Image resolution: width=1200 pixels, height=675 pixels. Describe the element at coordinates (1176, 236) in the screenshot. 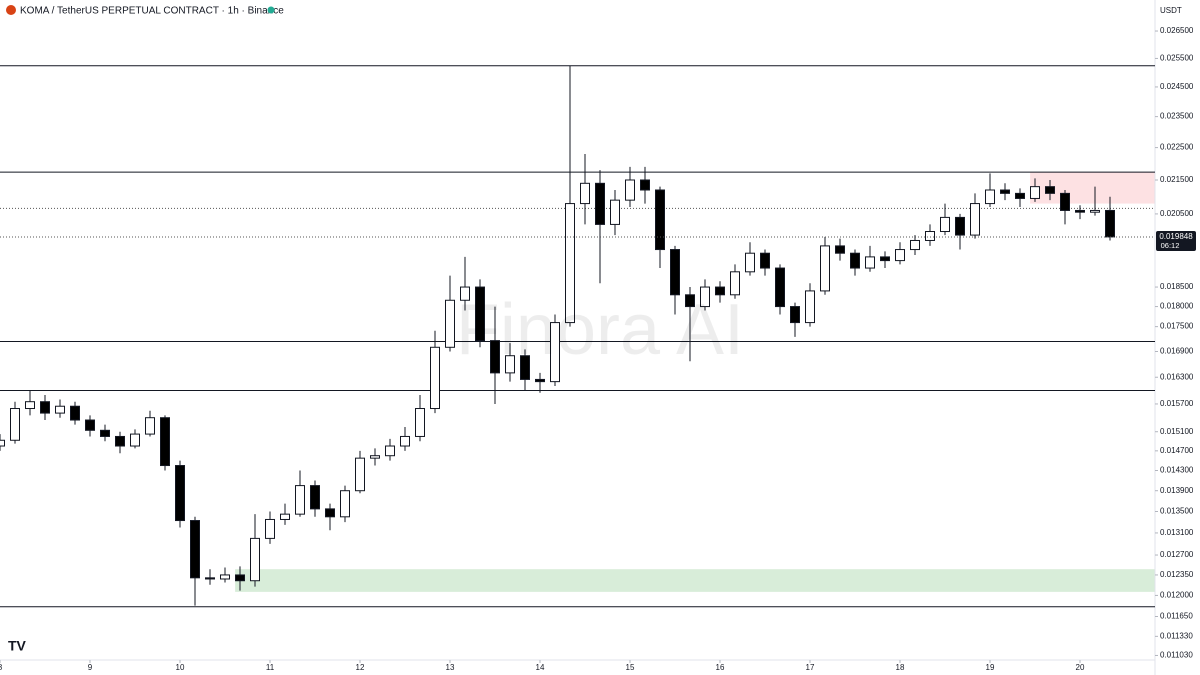

I see `last-price-label: 0.019848` at that location.